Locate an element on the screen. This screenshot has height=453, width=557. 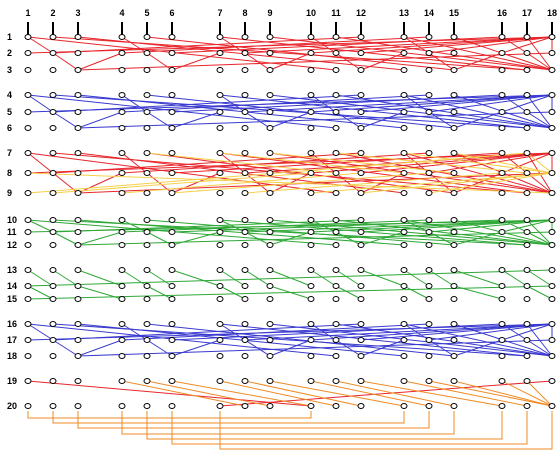
column-label: 12 is located at coordinates (361, 13).